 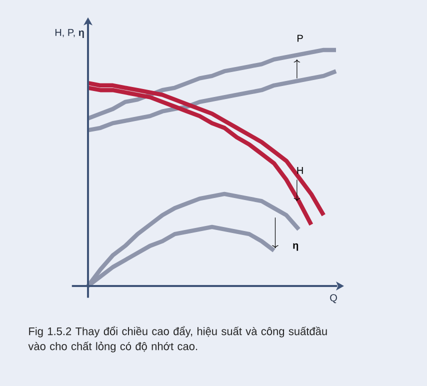 I want to click on annotation: H, so click(x=300, y=170).